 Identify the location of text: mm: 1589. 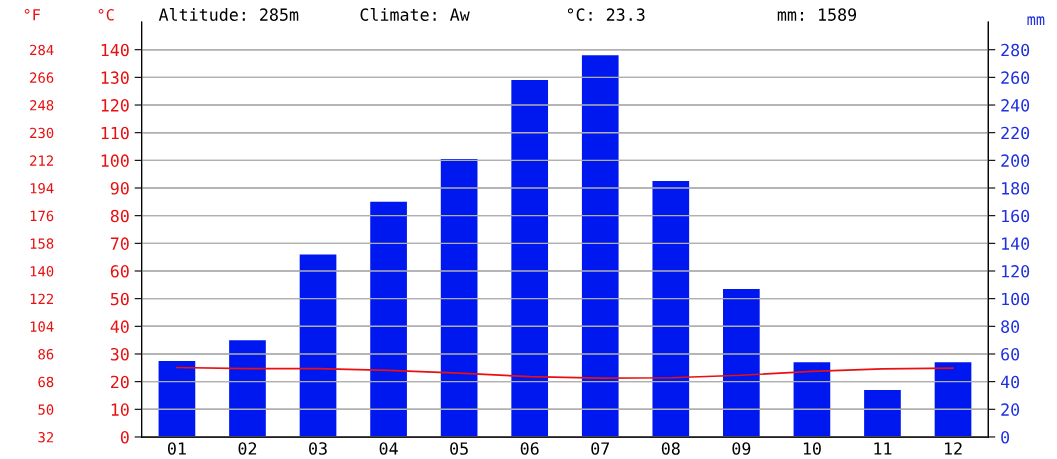
(817, 14).